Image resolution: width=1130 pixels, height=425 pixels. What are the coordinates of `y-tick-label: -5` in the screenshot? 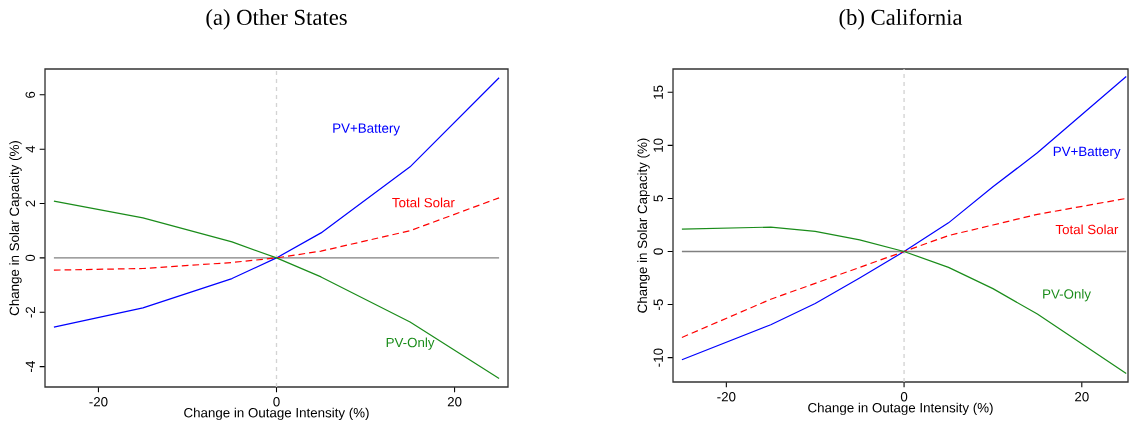 It's located at (658, 304).